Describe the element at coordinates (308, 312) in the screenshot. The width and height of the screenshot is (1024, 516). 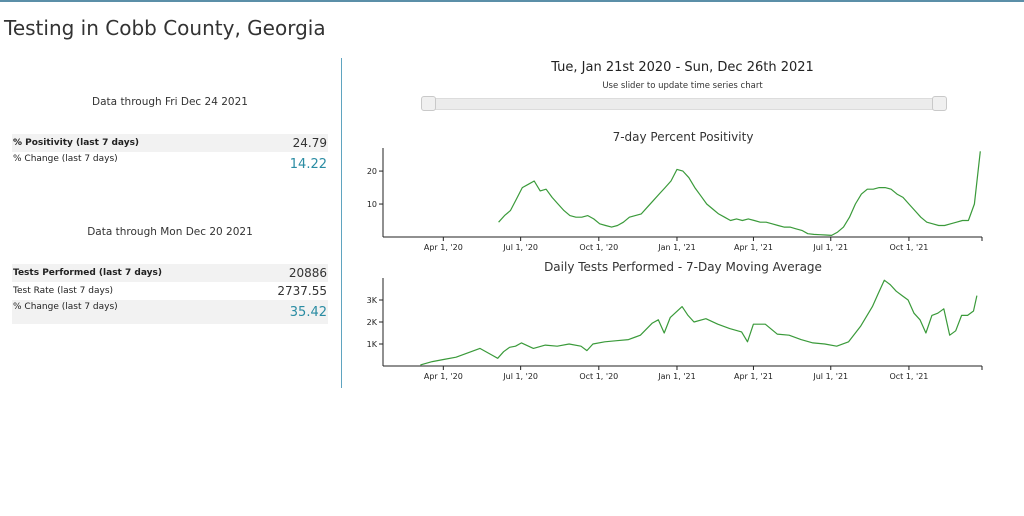
I see `row-value: 35.42` at that location.